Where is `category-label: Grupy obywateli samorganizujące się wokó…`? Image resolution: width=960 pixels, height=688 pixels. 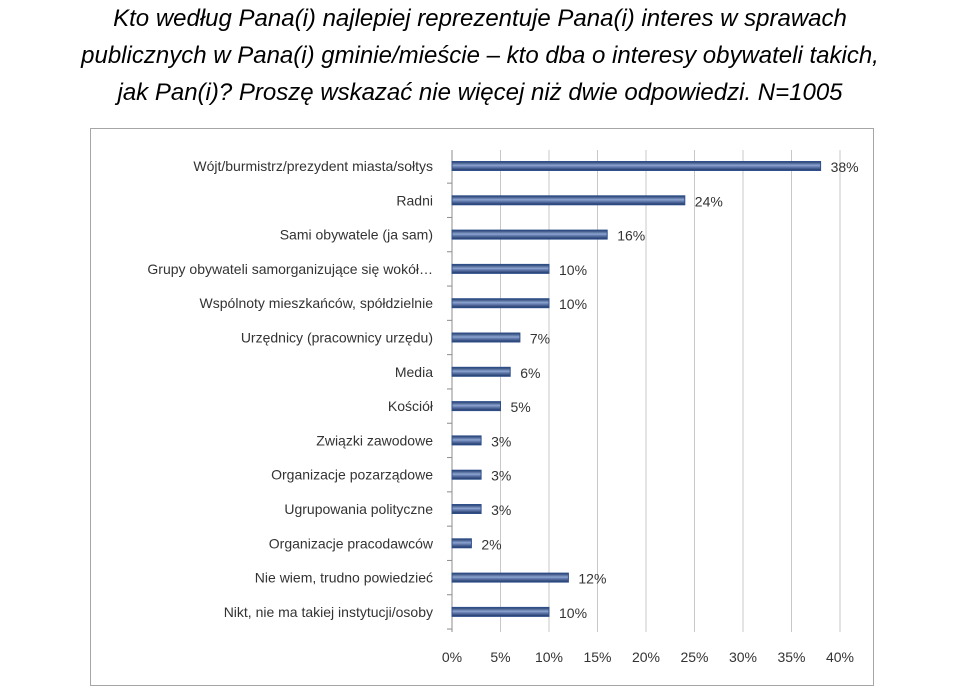 category-label: Grupy obywateli samorganizujące się wokó… is located at coordinates (290, 269).